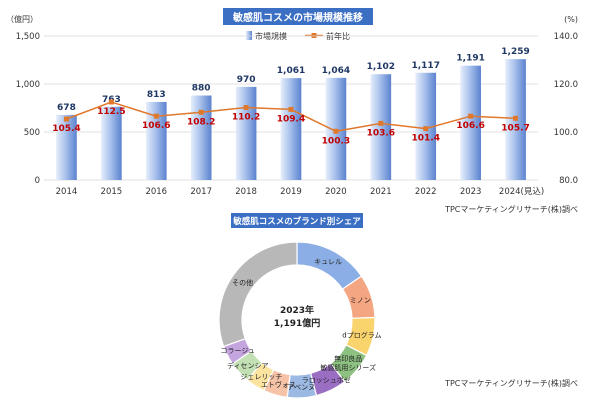  I want to click on slice-label: エトヴォス, so click(278, 384).